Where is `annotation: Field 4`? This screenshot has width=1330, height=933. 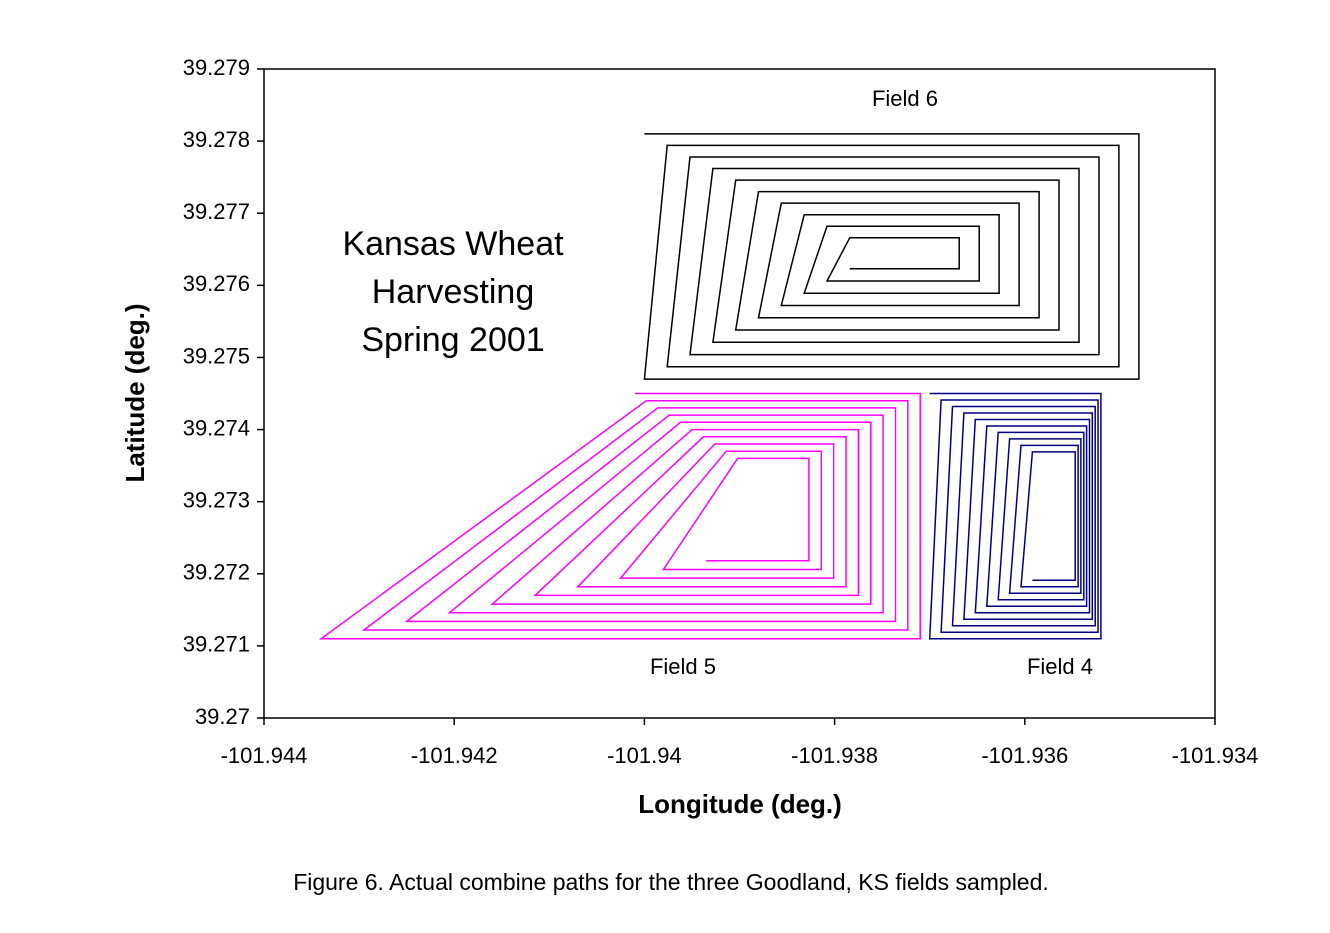 annotation: Field 4 is located at coordinates (1060, 666).